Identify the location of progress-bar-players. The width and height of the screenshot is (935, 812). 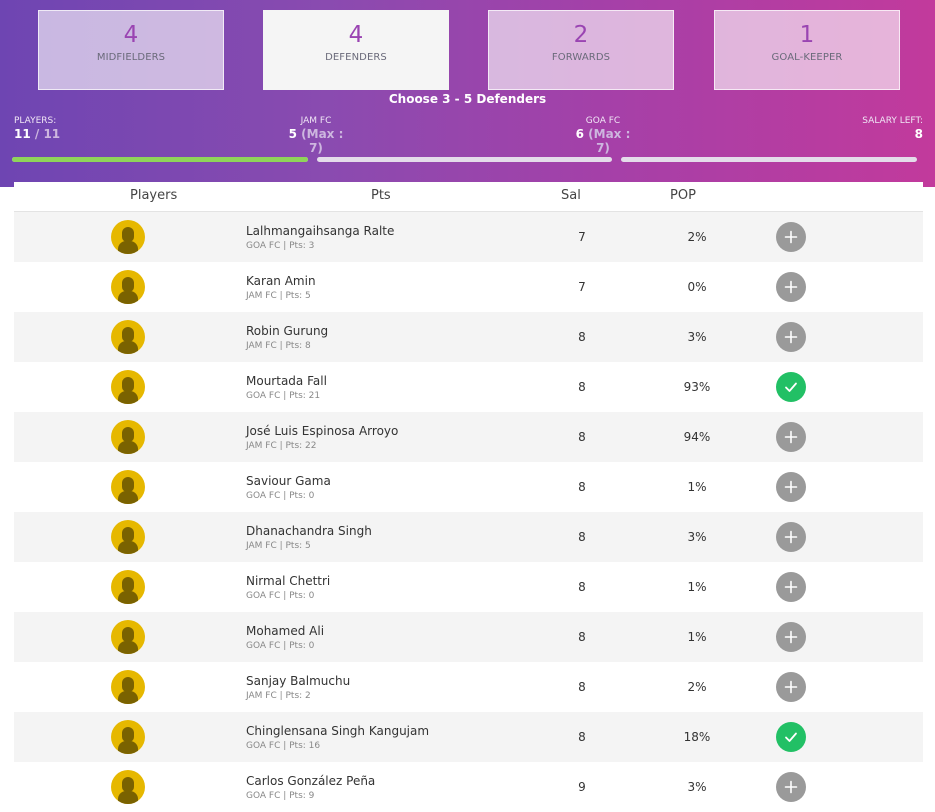
(160, 159).